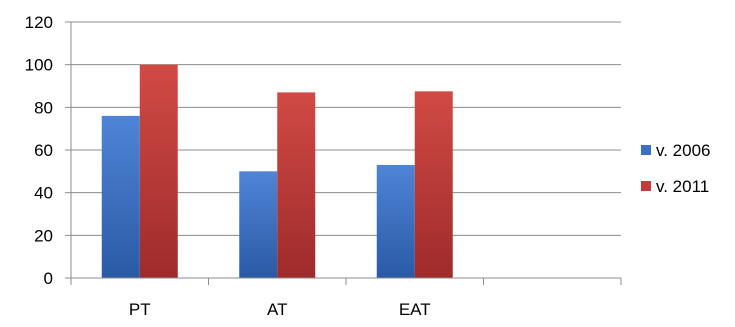  Describe the element at coordinates (682, 186) in the screenshot. I see `legend-label: v. 2011` at that location.